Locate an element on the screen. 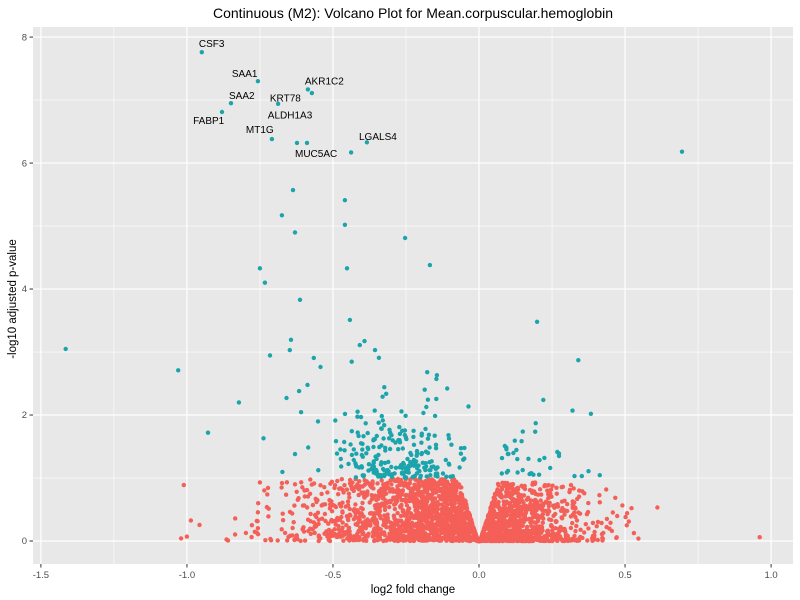 The width and height of the screenshot is (800, 600). x-axis-tick-label: -0.5 is located at coordinates (333, 575).